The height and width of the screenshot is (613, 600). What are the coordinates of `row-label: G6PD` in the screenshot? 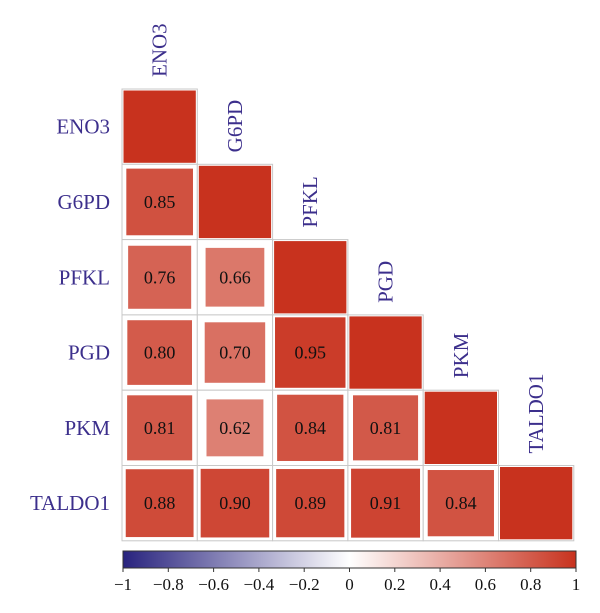 It's located at (83, 202).